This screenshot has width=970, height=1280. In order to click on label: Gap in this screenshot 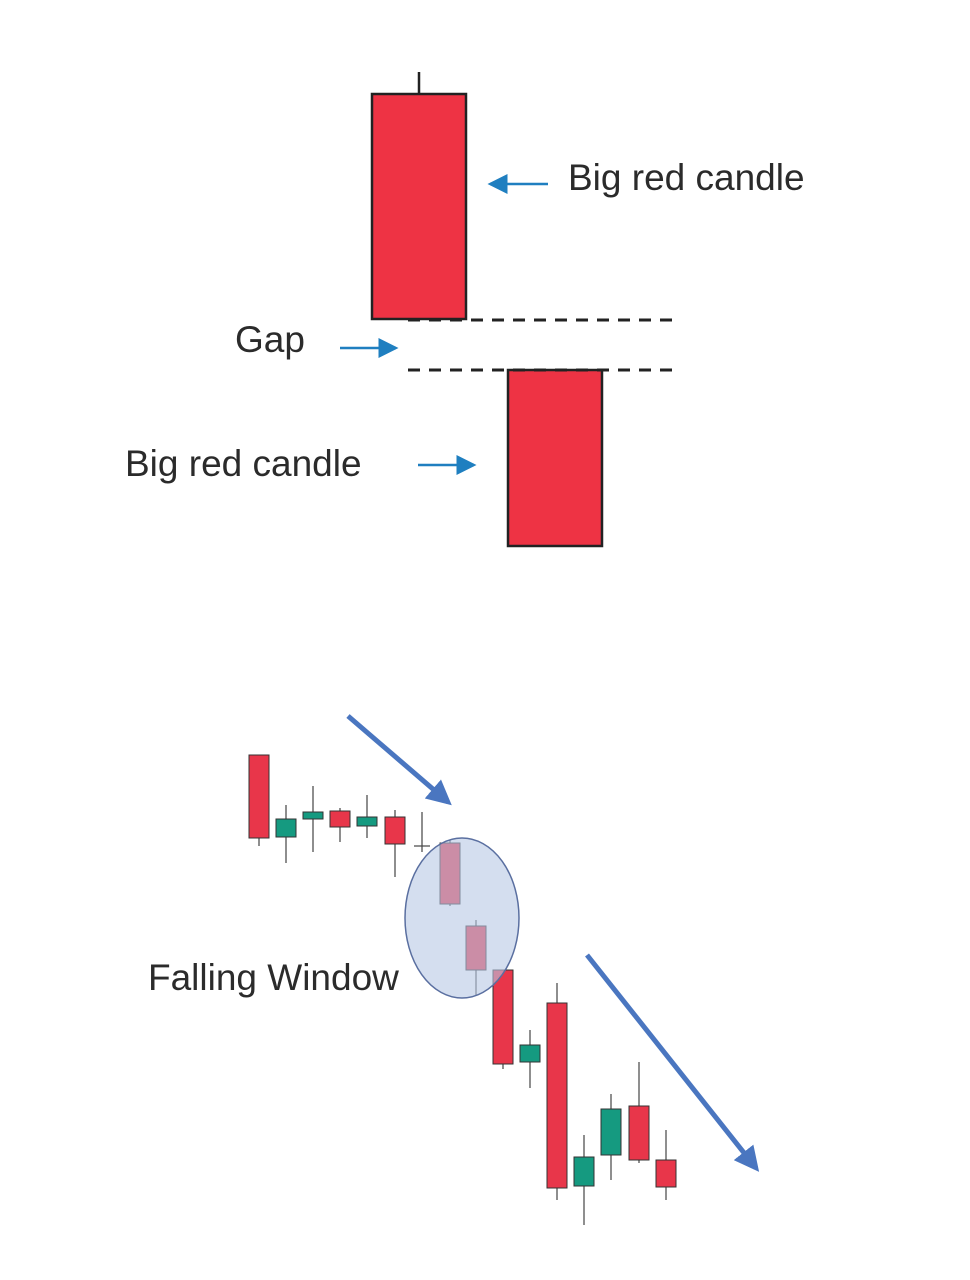, I will do `click(270, 339)`.